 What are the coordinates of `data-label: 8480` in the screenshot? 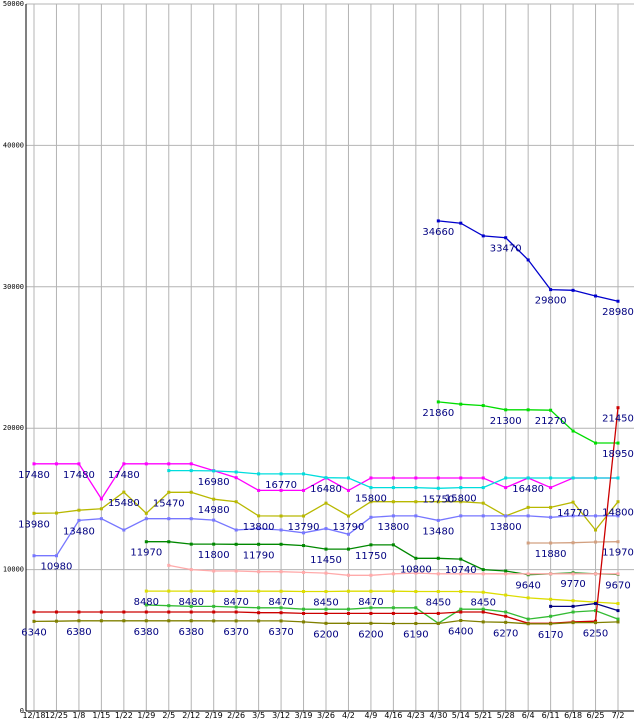 It's located at (146, 602).